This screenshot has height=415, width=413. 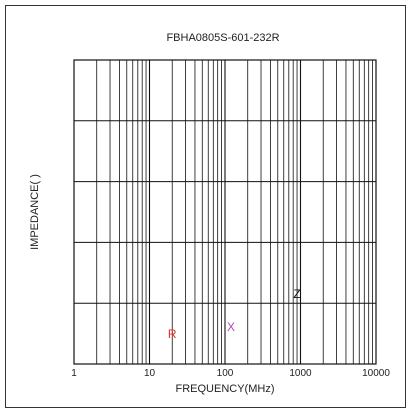 What do you see at coordinates (150, 373) in the screenshot?
I see `x-tick-label: 10` at bounding box center [150, 373].